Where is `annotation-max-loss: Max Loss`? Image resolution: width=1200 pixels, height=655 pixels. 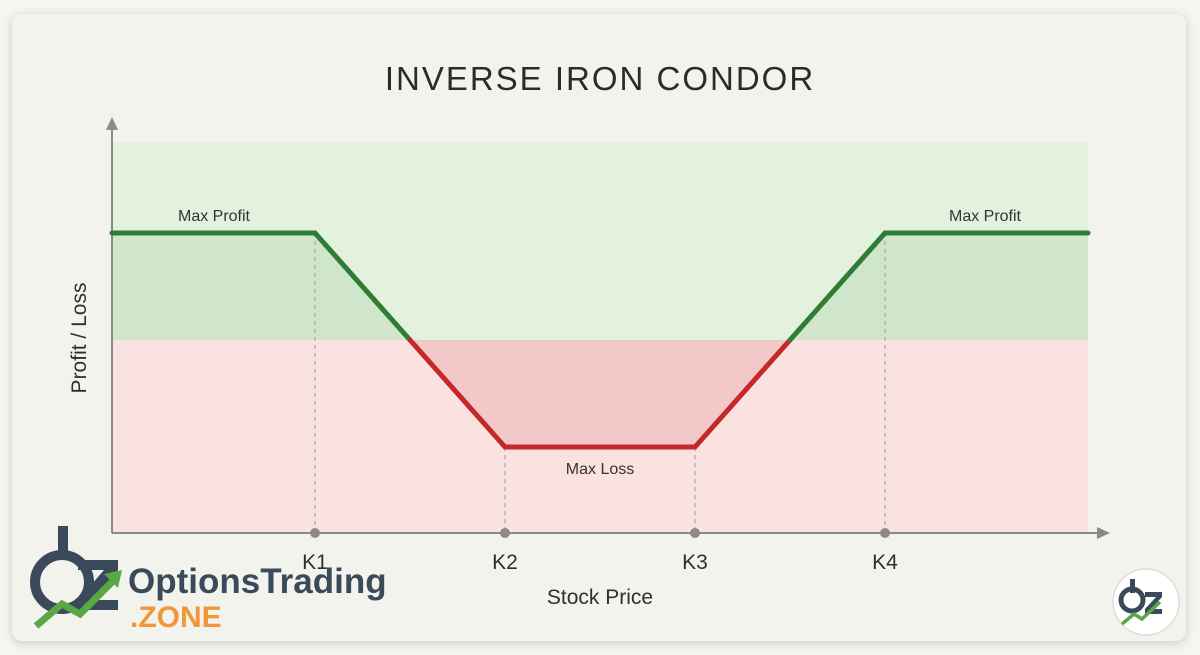 annotation-max-loss: Max Loss is located at coordinates (600, 469).